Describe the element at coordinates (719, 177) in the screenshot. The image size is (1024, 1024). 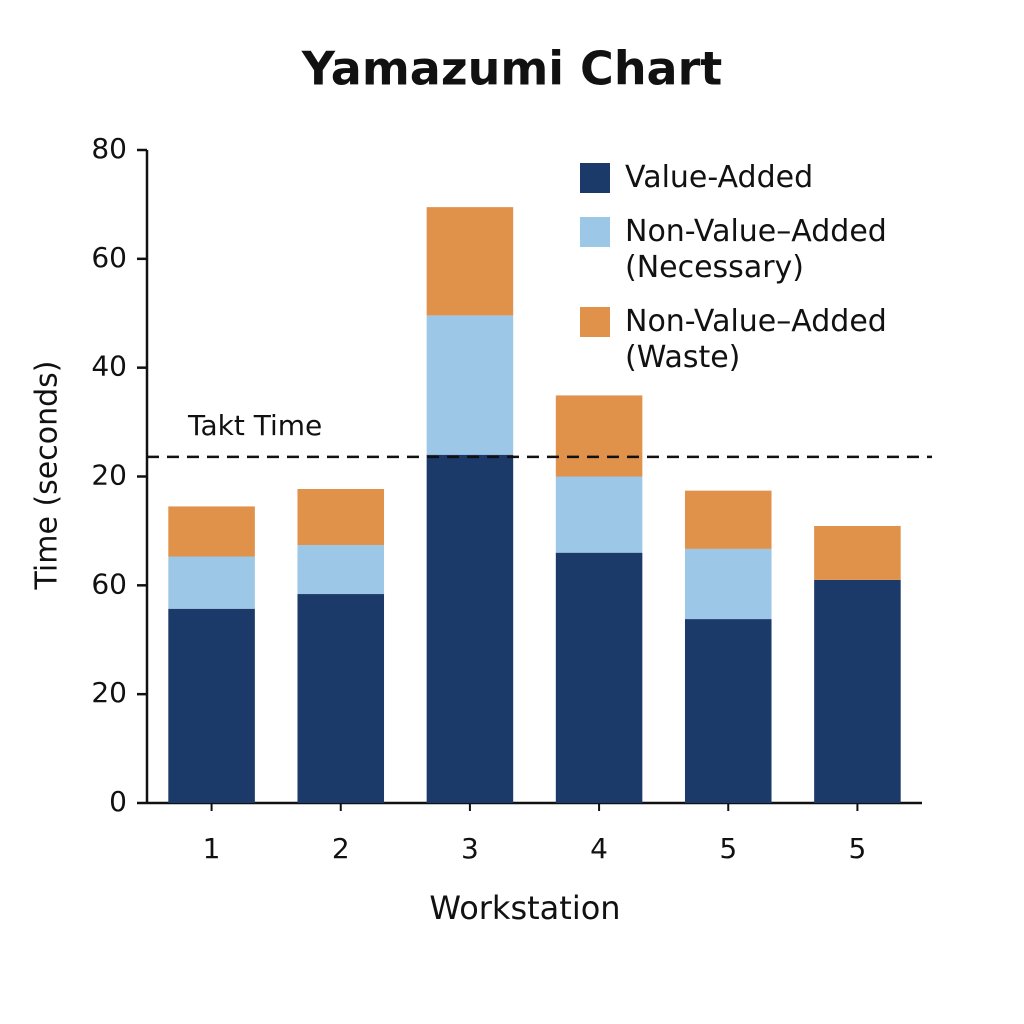
I see `legend-label: Value-Added` at that location.